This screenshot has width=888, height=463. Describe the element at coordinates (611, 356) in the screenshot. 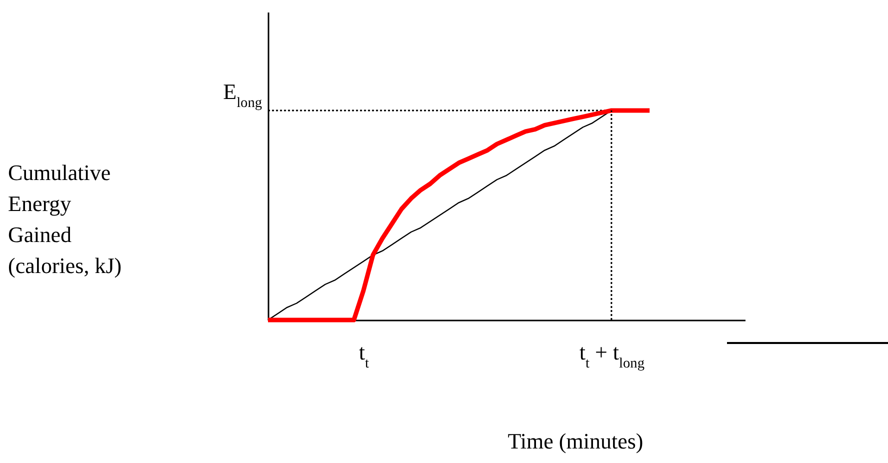

I see `x-tick-label: t$_{t}$ + t$_{long}$` at that location.